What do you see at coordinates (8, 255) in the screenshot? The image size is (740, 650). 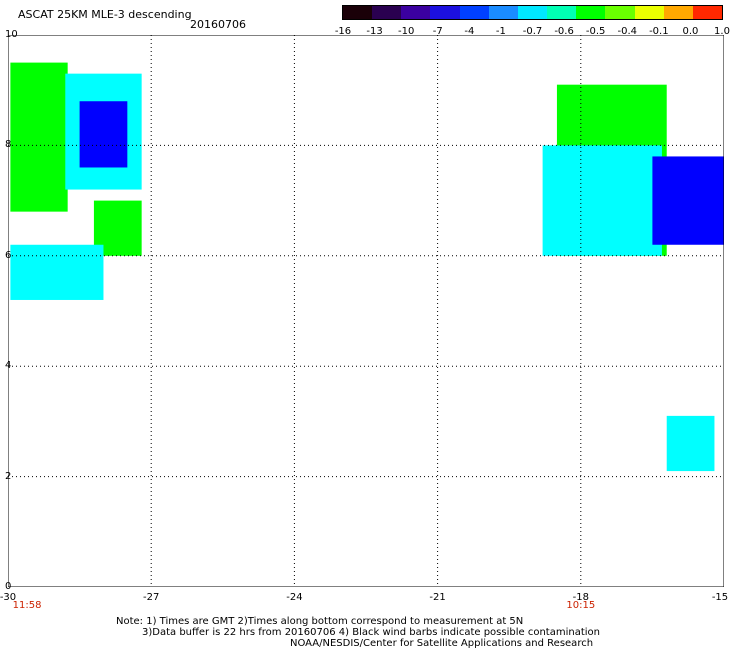 I see `latitude-tick-label: 6` at bounding box center [8, 255].